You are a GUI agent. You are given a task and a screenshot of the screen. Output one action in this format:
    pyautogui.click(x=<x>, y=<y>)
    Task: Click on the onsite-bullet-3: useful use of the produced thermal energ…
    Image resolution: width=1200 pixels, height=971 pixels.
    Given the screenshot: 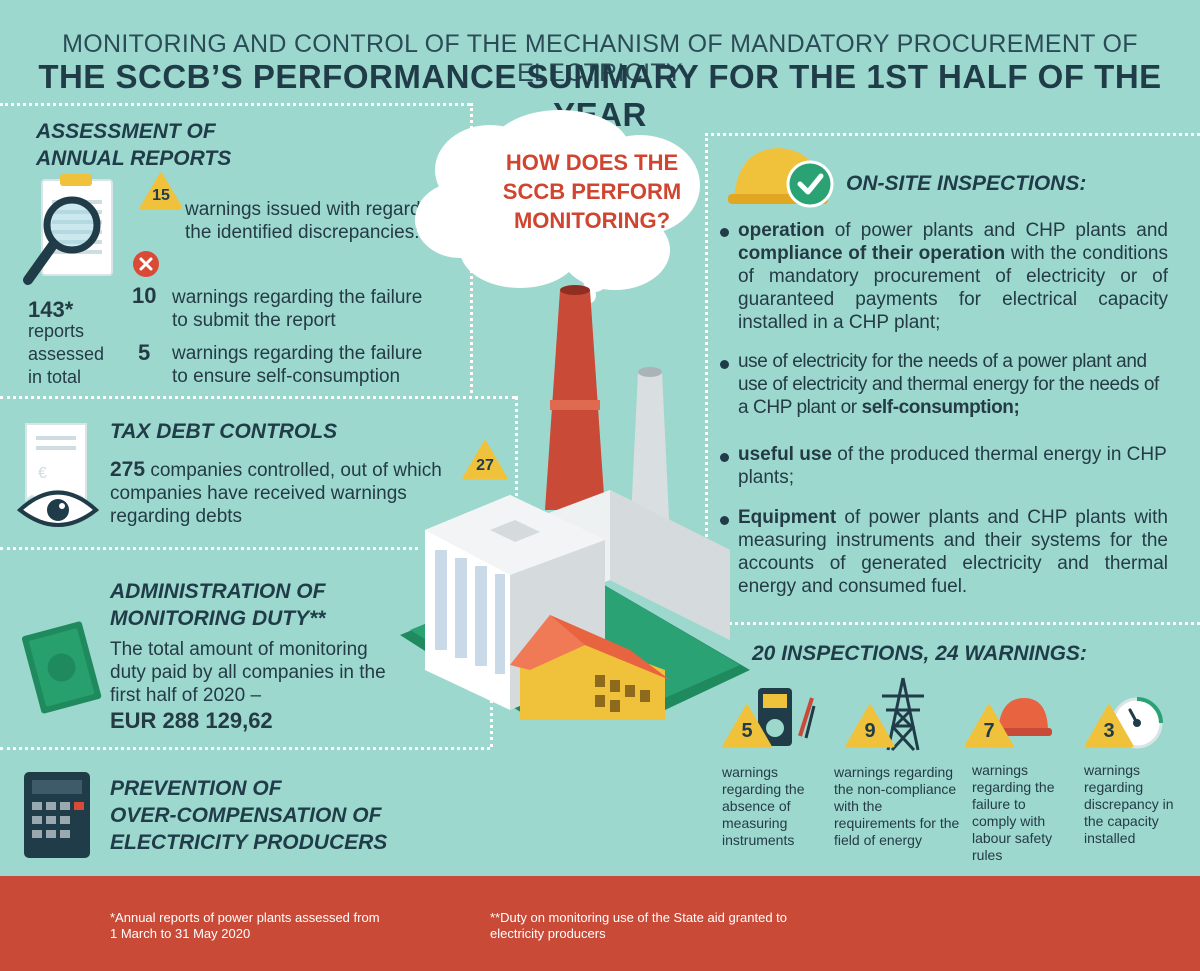 What is the action you would take?
    pyautogui.click(x=952, y=466)
    